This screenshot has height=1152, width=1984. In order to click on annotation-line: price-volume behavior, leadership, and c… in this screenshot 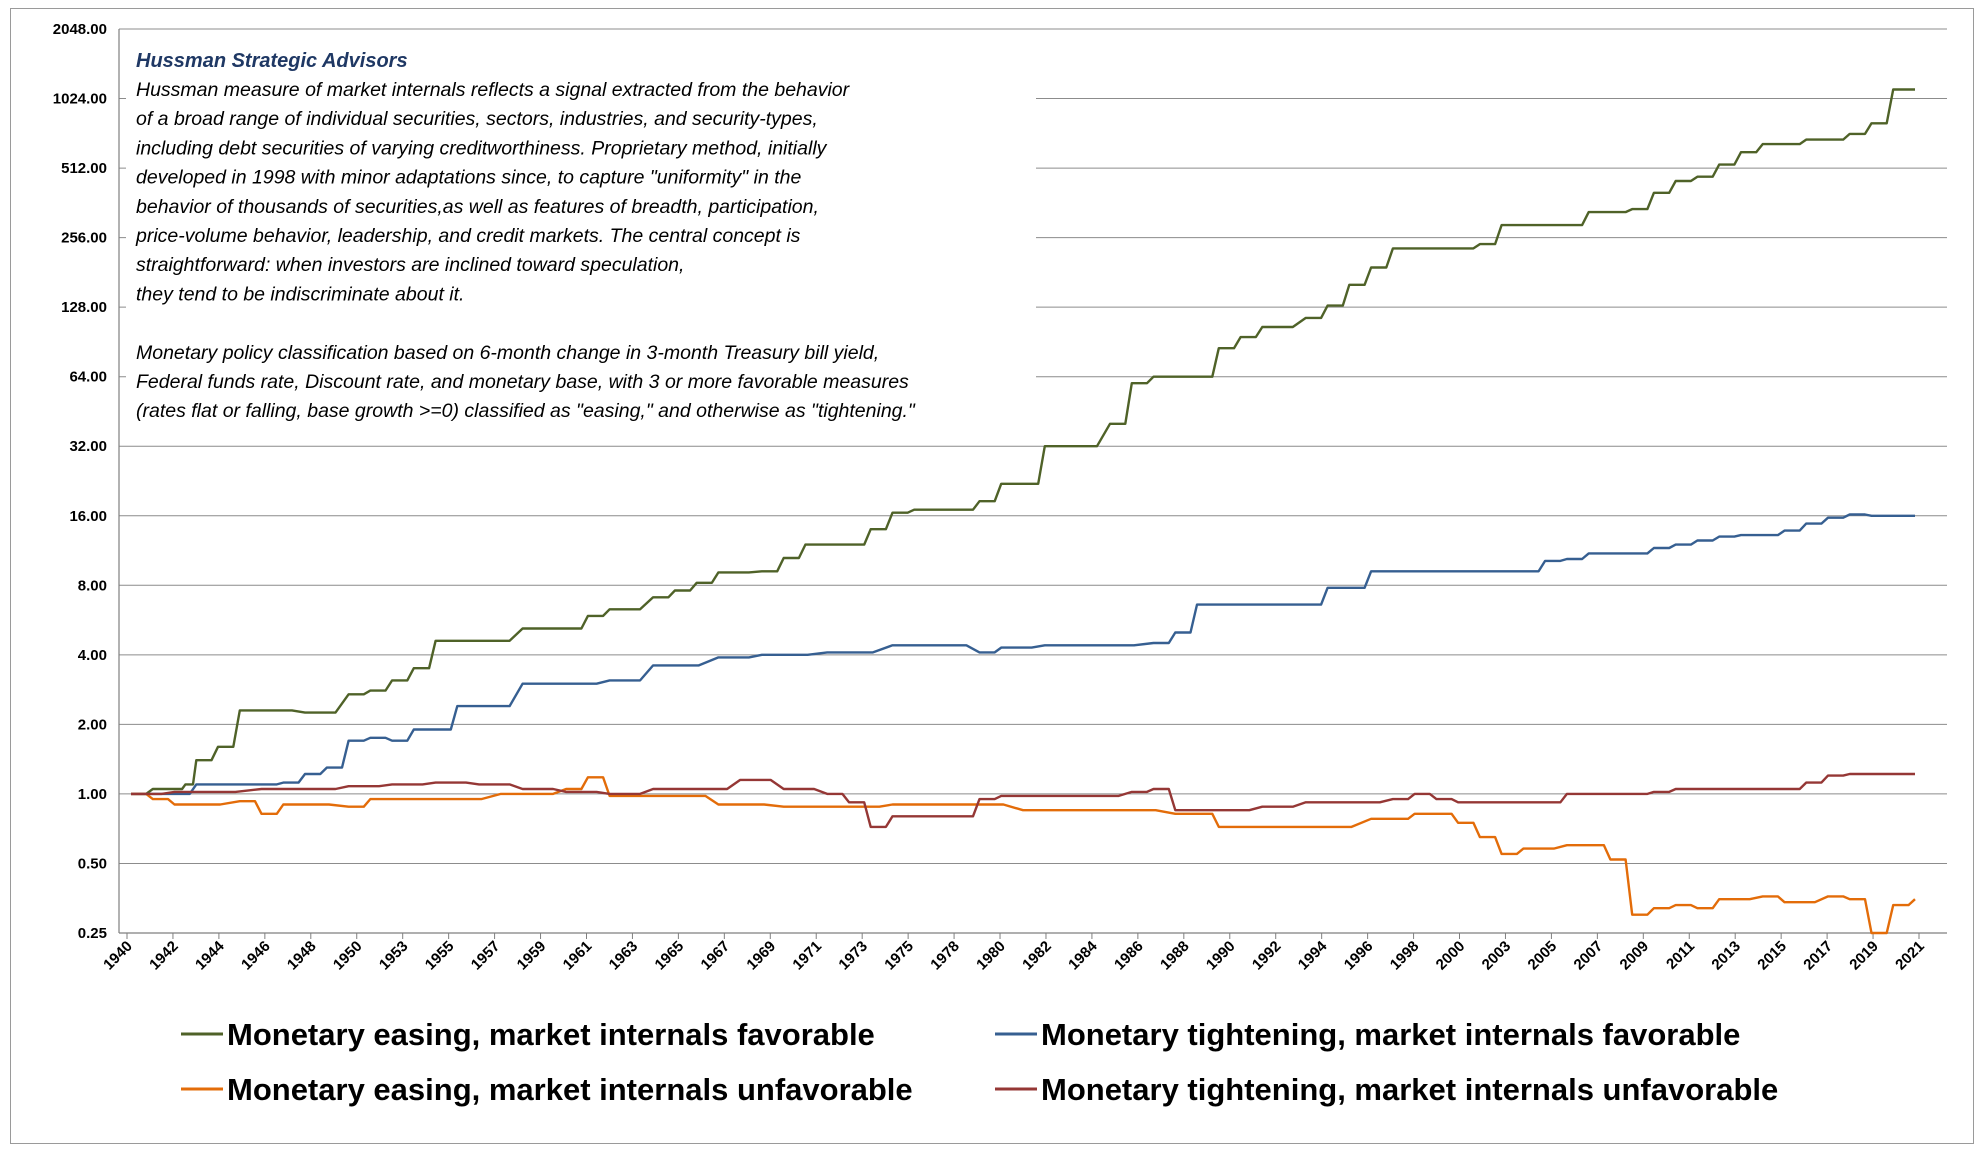, I will do `click(468, 236)`.